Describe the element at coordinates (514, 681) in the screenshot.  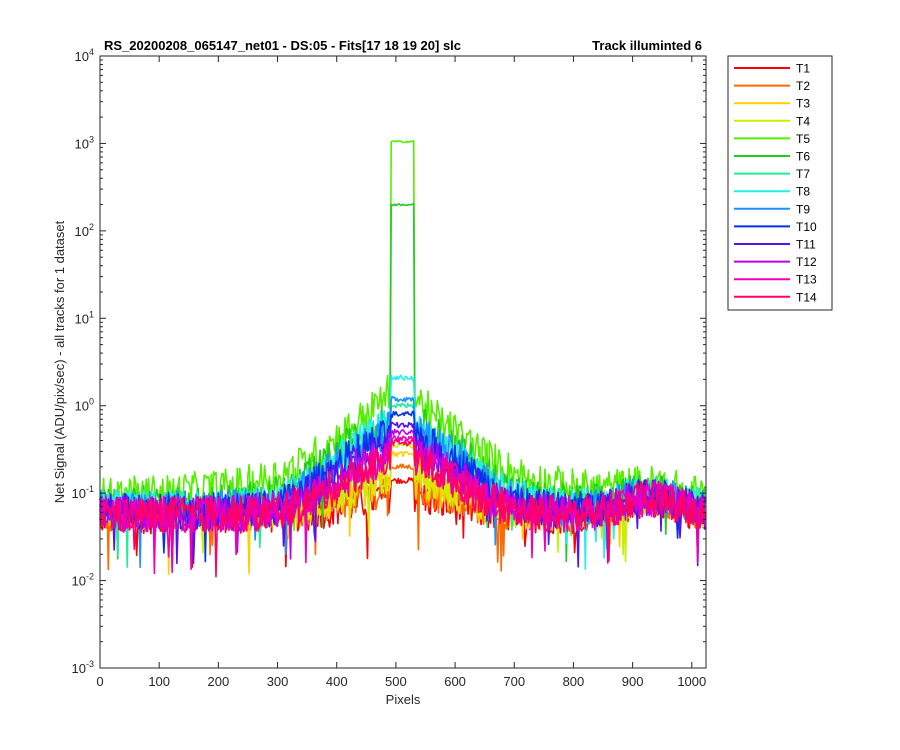
I see `x-tick-label: 700` at that location.